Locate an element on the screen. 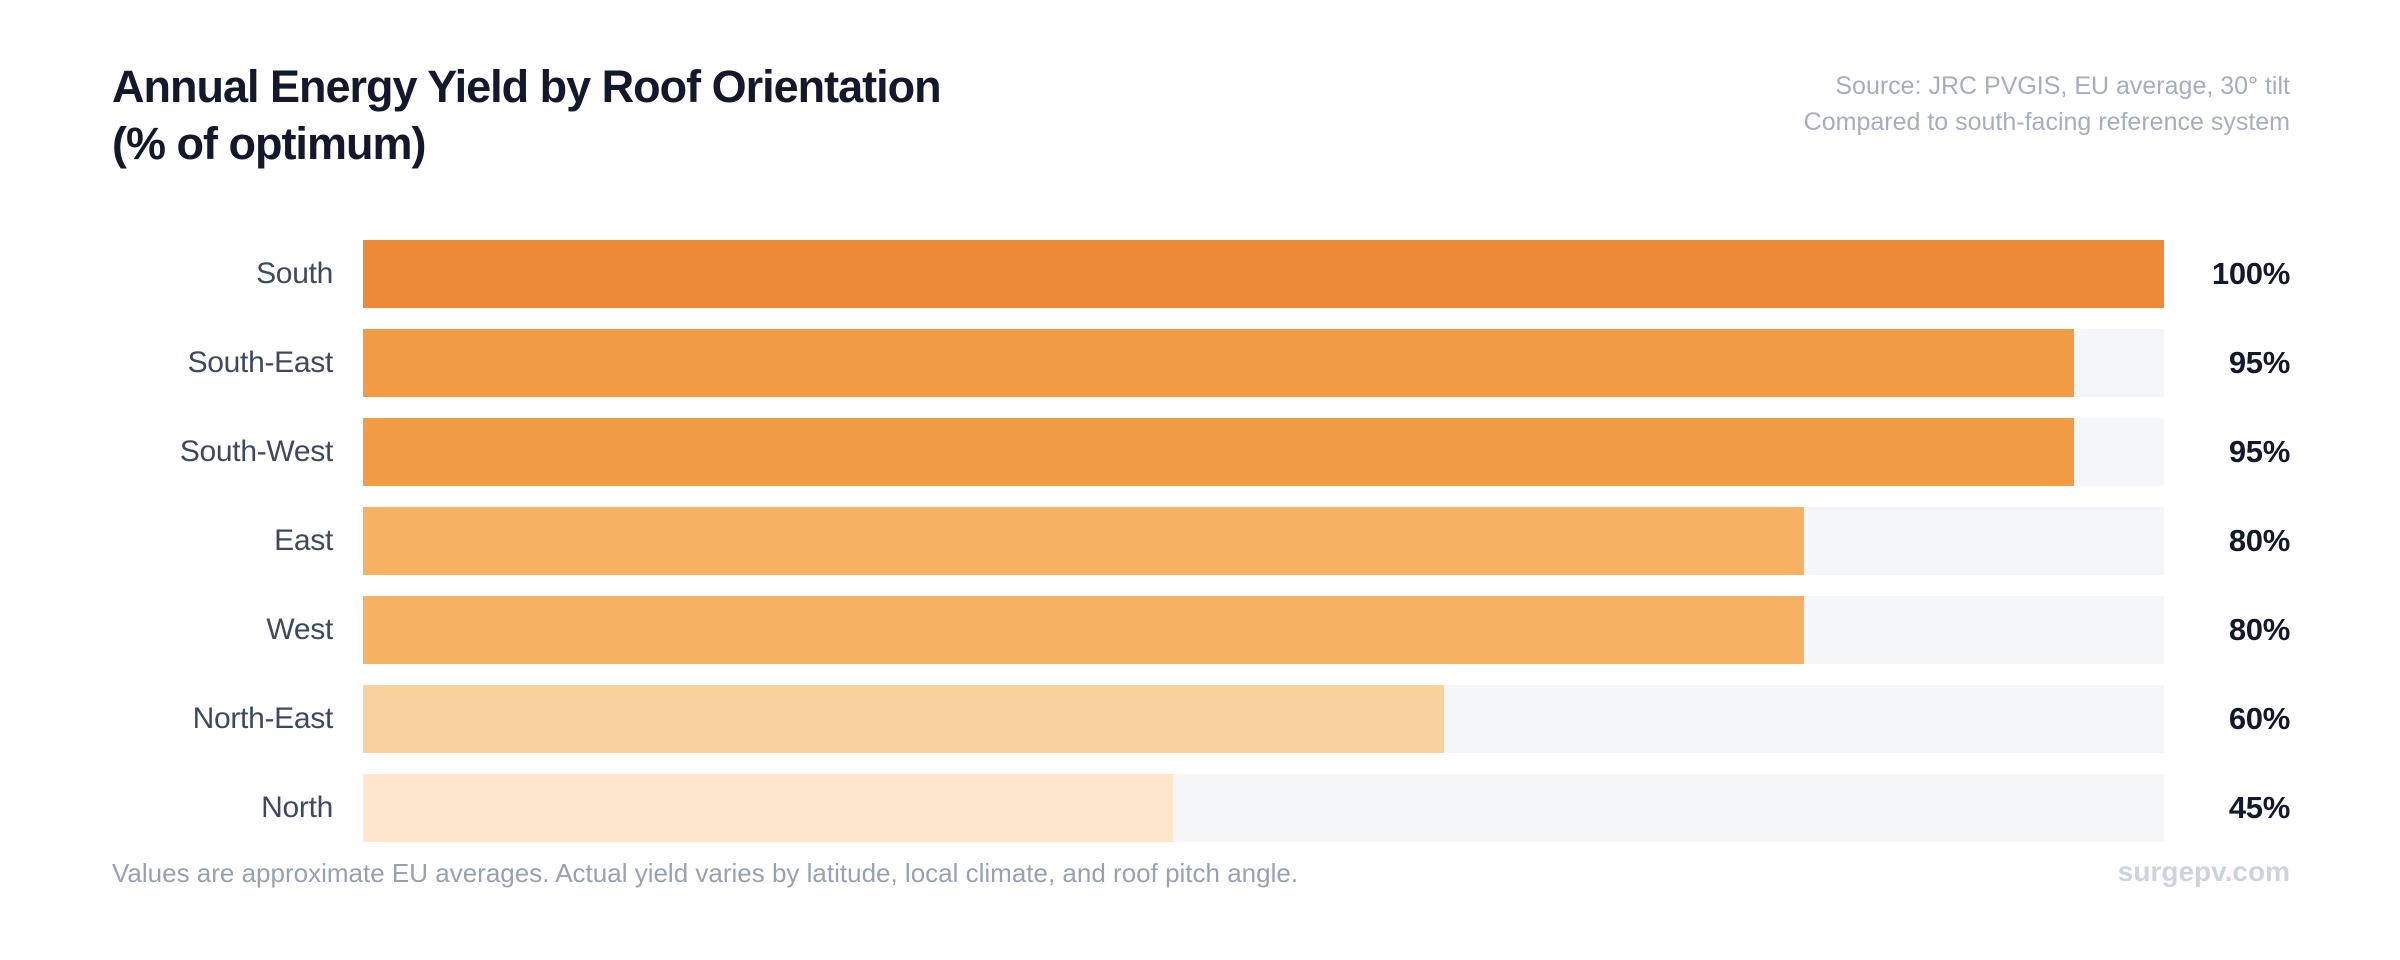 This screenshot has height=960, width=2400. chart-title-line2: (% of optimum) is located at coordinates (269, 143).